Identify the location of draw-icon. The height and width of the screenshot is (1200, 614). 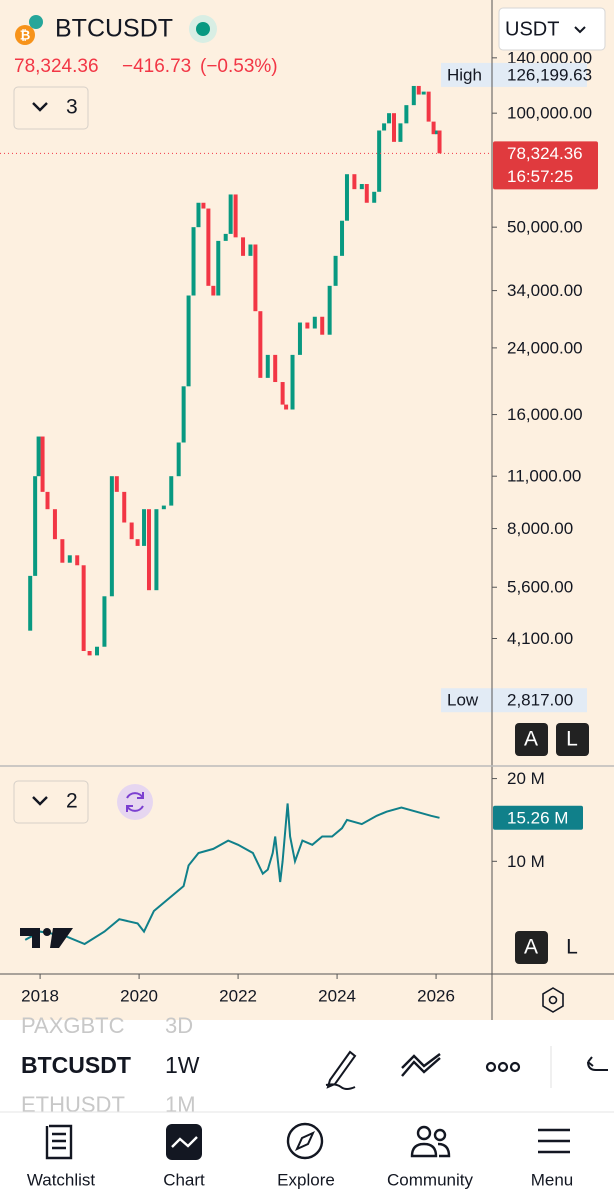
(341, 1070).